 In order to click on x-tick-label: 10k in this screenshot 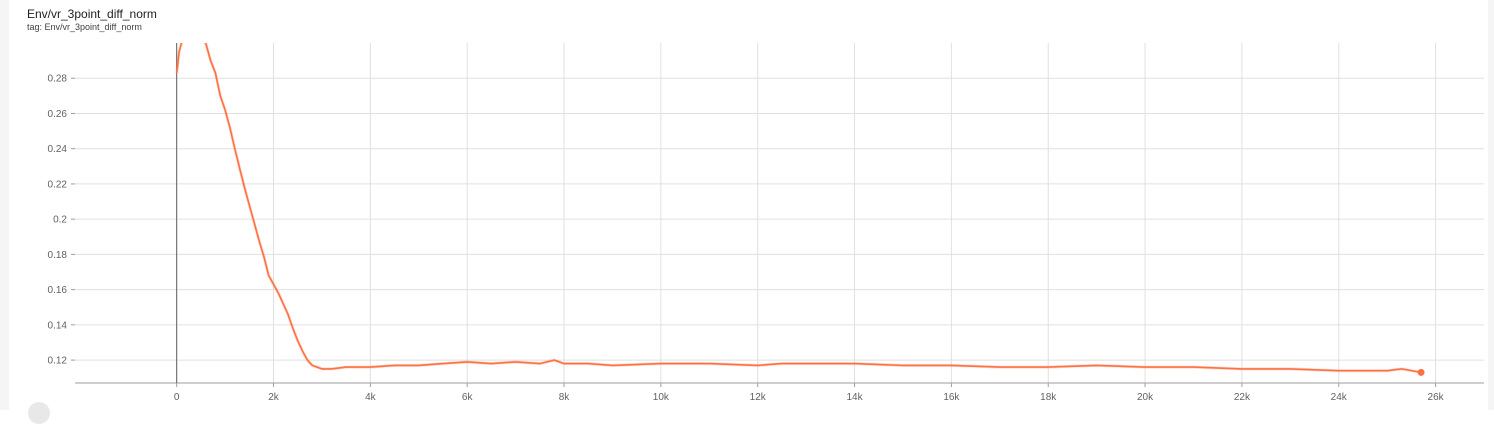, I will do `click(661, 397)`.